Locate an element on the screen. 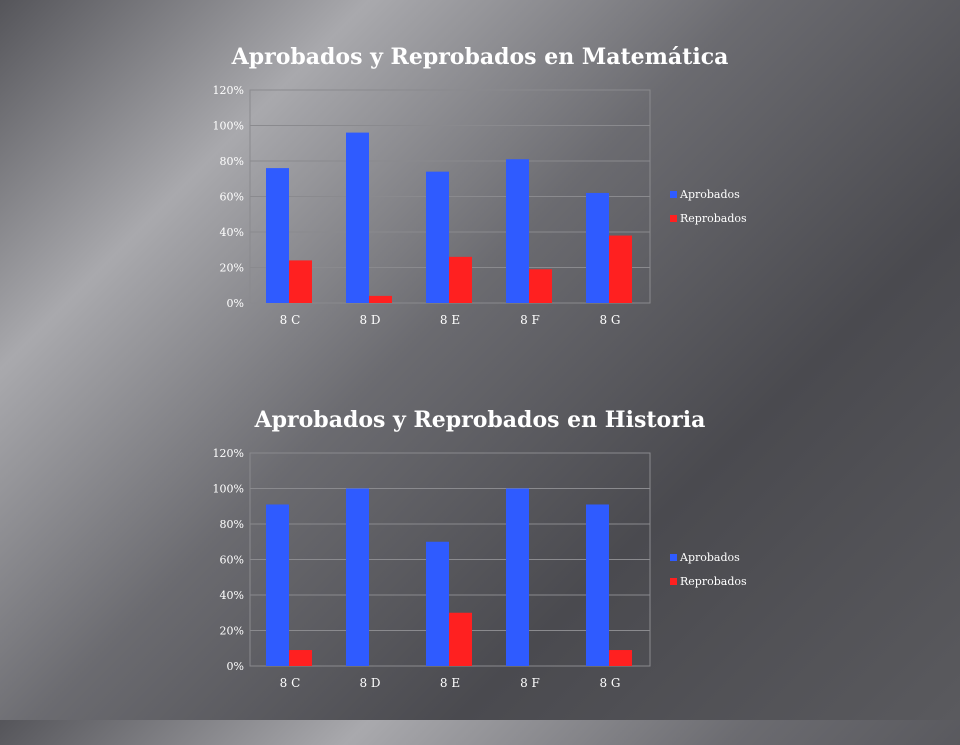  bar-reprobados-8d is located at coordinates (380, 299).